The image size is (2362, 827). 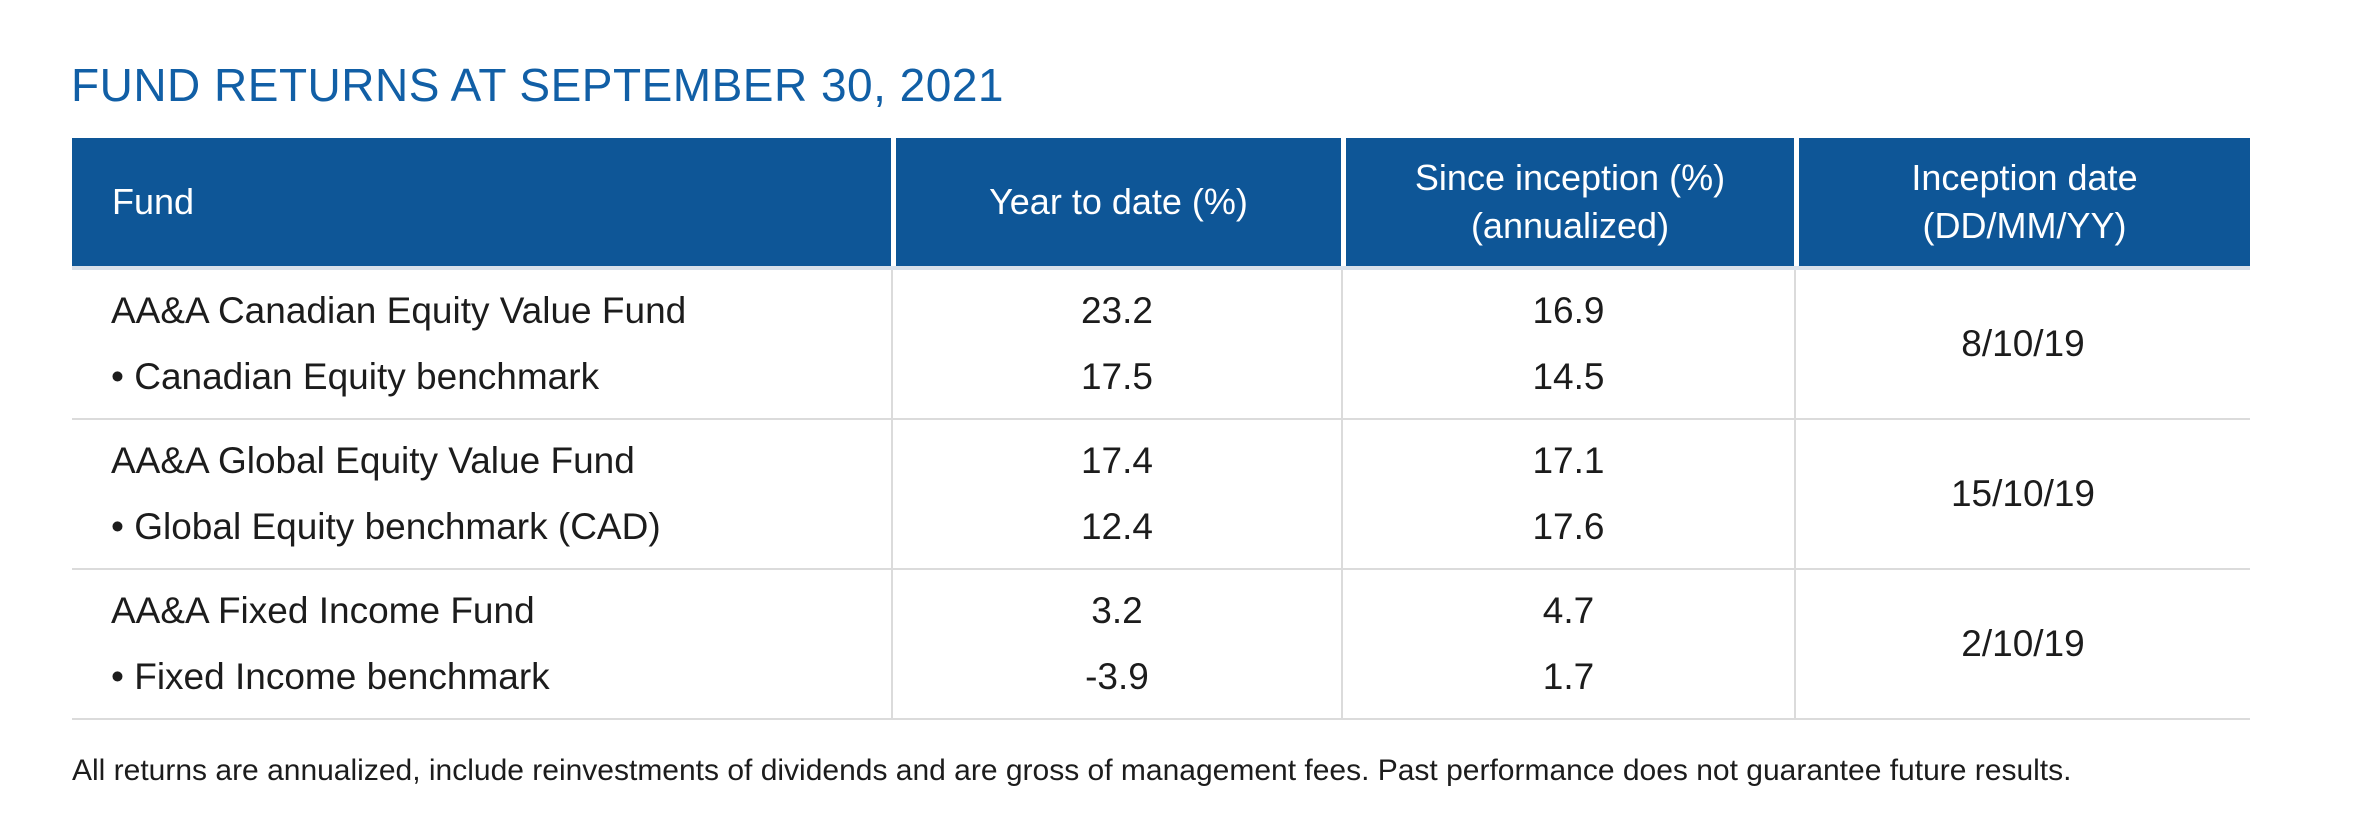 I want to click on inception-date-cell: 15/10/19, so click(x=2022, y=494).